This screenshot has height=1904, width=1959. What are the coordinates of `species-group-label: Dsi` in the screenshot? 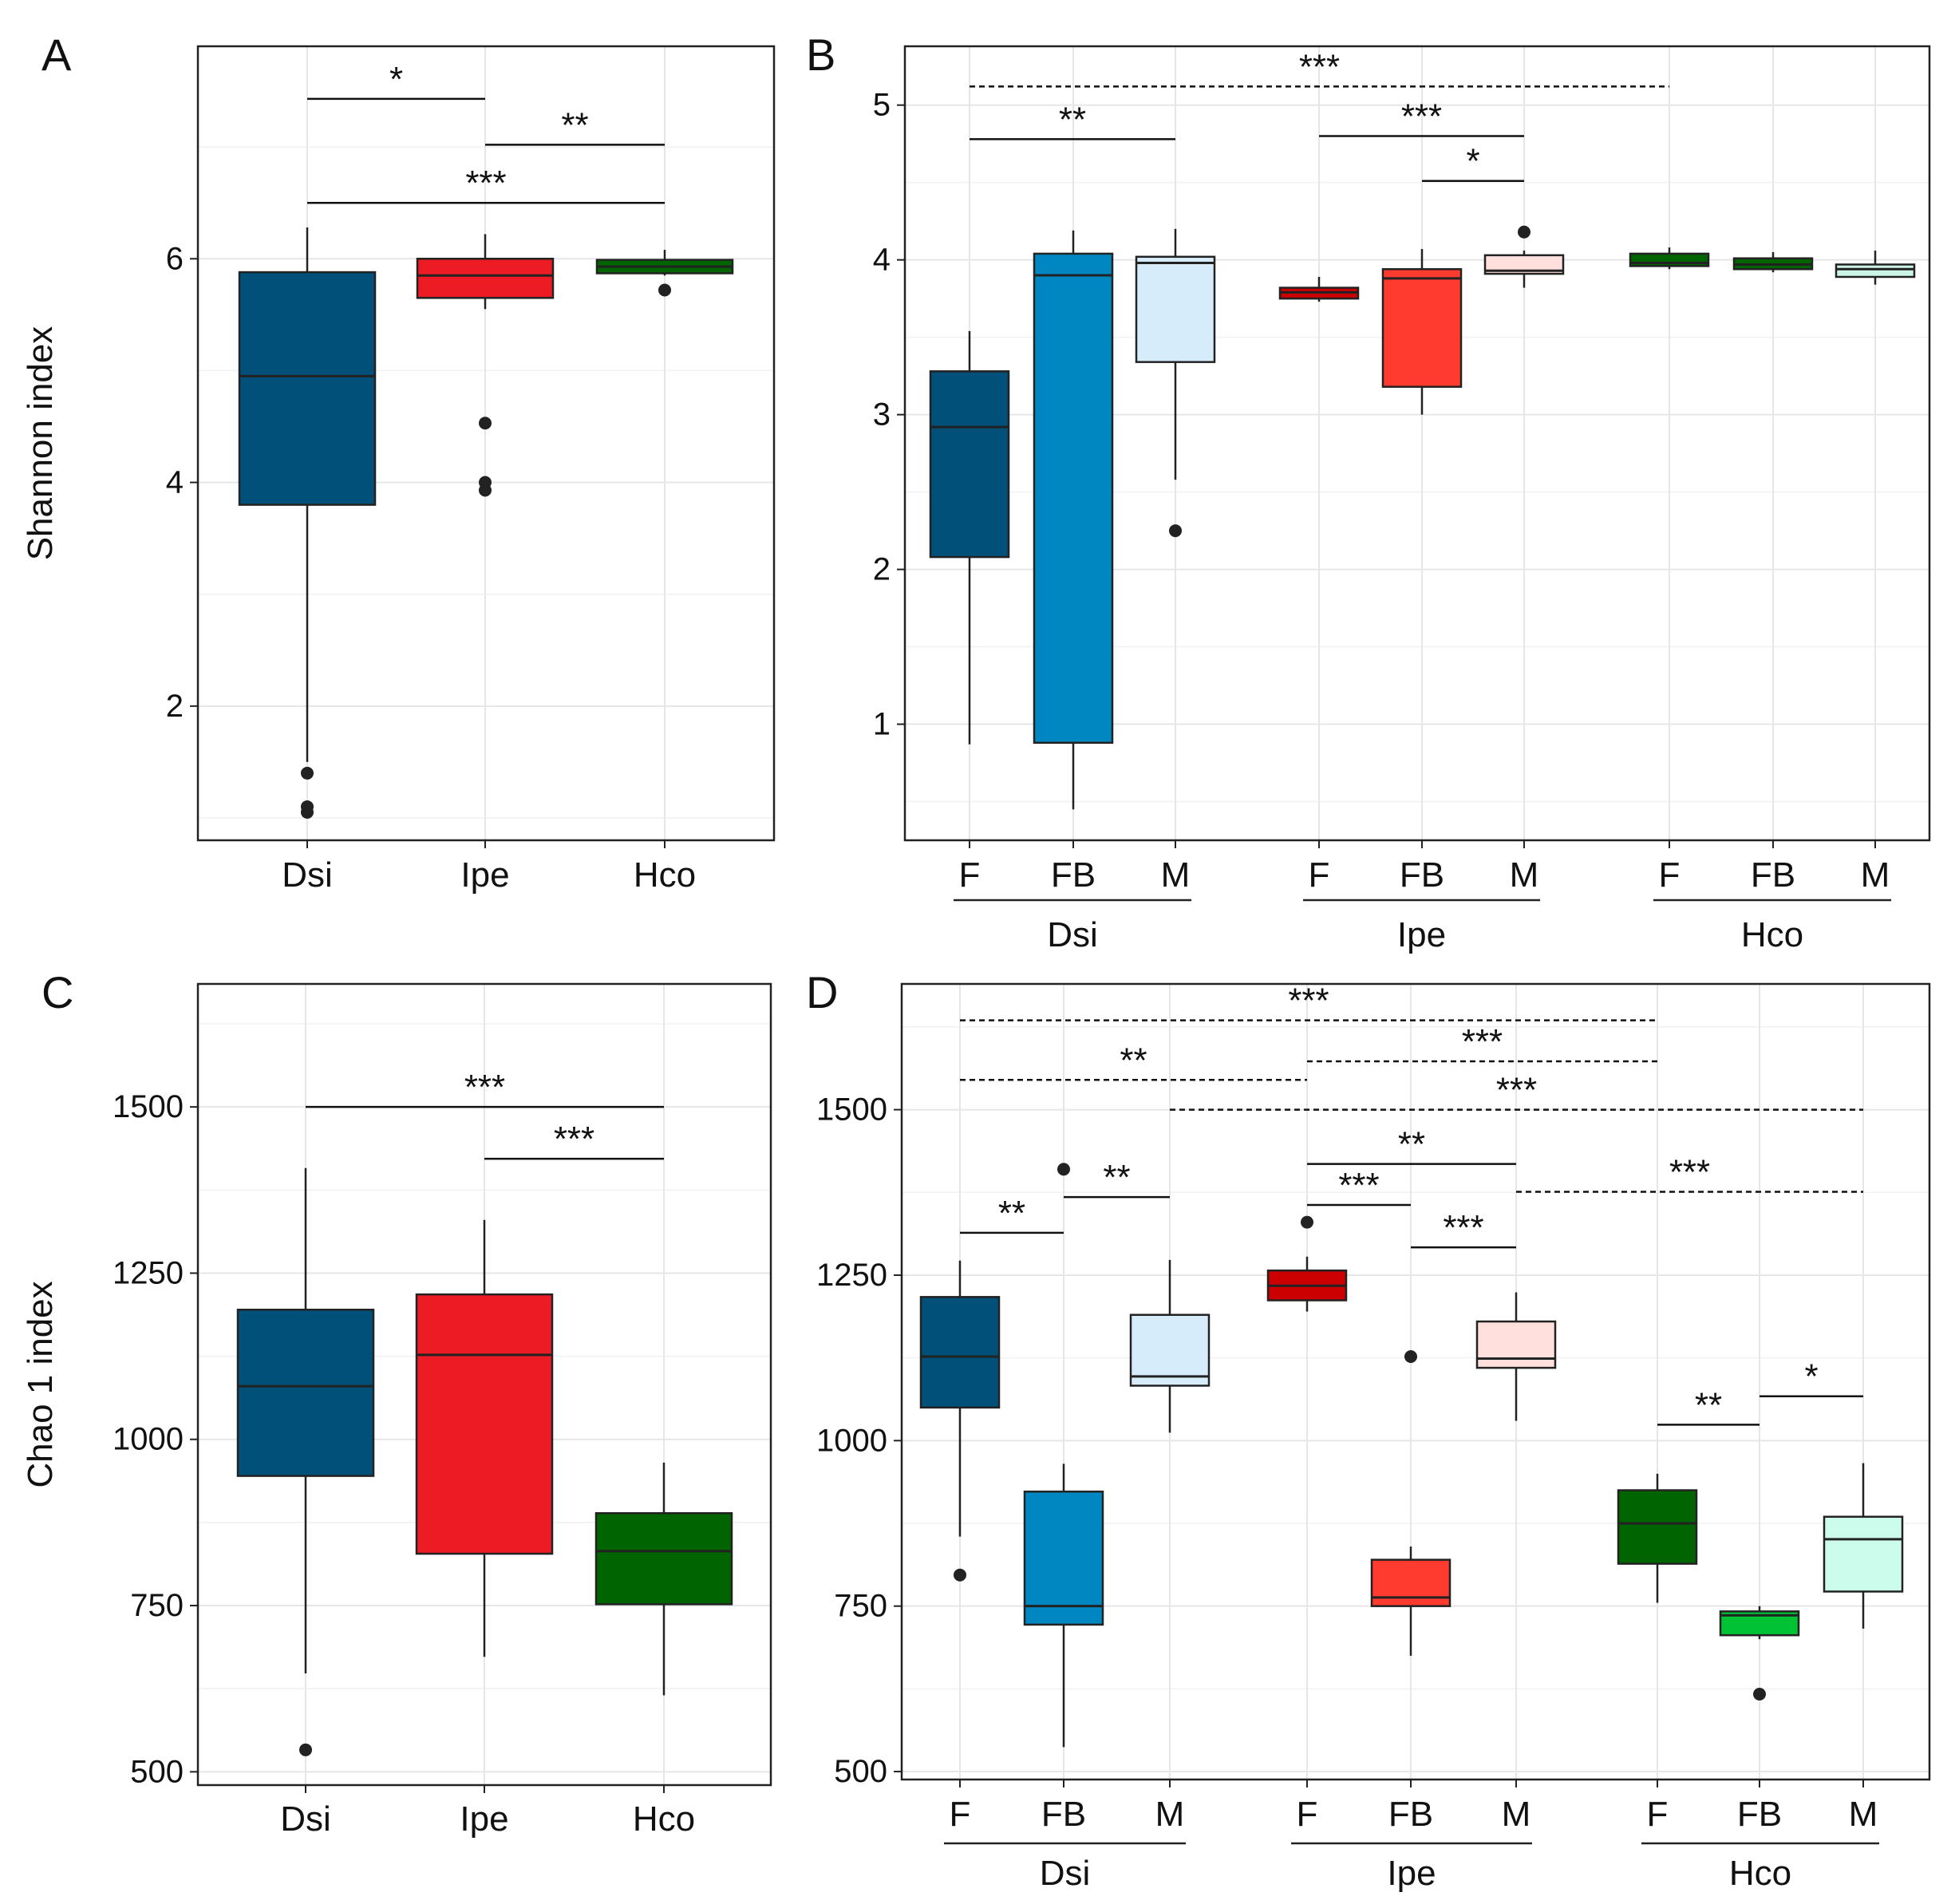 It's located at (1072, 934).